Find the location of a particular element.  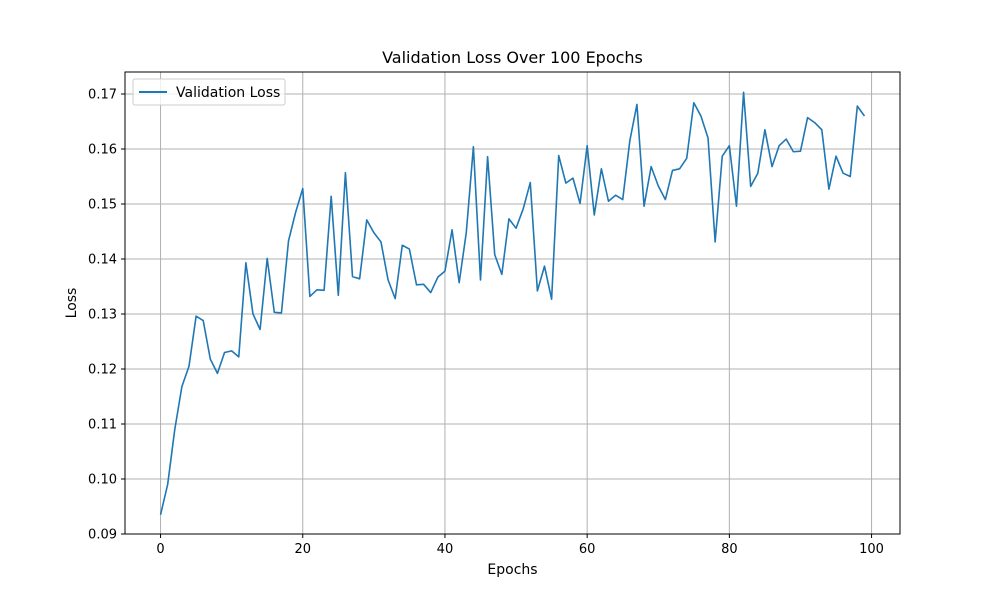

legend: Validation Loss is located at coordinates (209, 92).